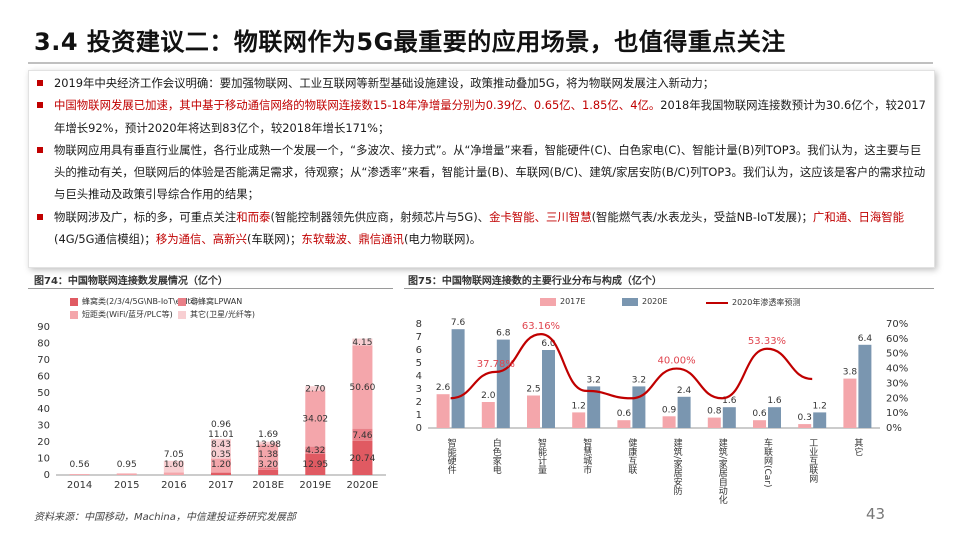 This screenshot has height=540, width=960. Describe the element at coordinates (43, 426) in the screenshot. I see `y-tick-label: 30` at that location.